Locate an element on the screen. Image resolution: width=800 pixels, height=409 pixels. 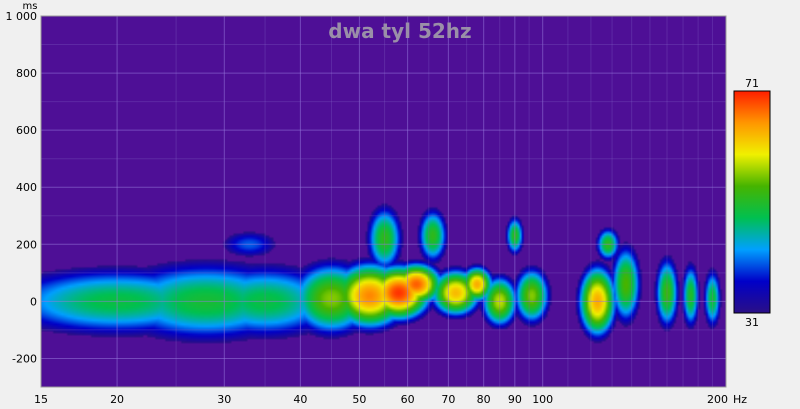
colorbar is located at coordinates (752, 202).